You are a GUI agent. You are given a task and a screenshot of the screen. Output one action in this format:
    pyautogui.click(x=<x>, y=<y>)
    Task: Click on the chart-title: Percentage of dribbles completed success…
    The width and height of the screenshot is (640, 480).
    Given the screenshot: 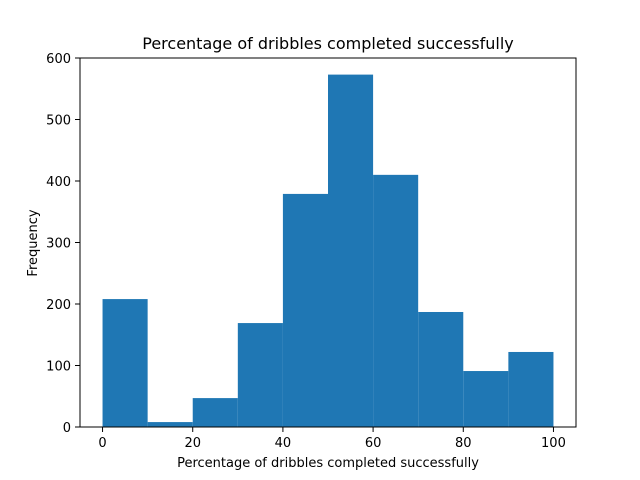 What is the action you would take?
    pyautogui.click(x=328, y=43)
    